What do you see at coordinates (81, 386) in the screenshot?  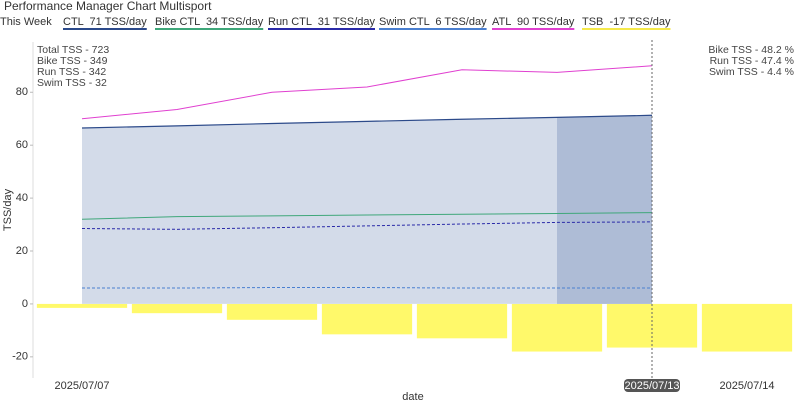 I see `x-tick-label: 2025/07/07` at bounding box center [81, 386].